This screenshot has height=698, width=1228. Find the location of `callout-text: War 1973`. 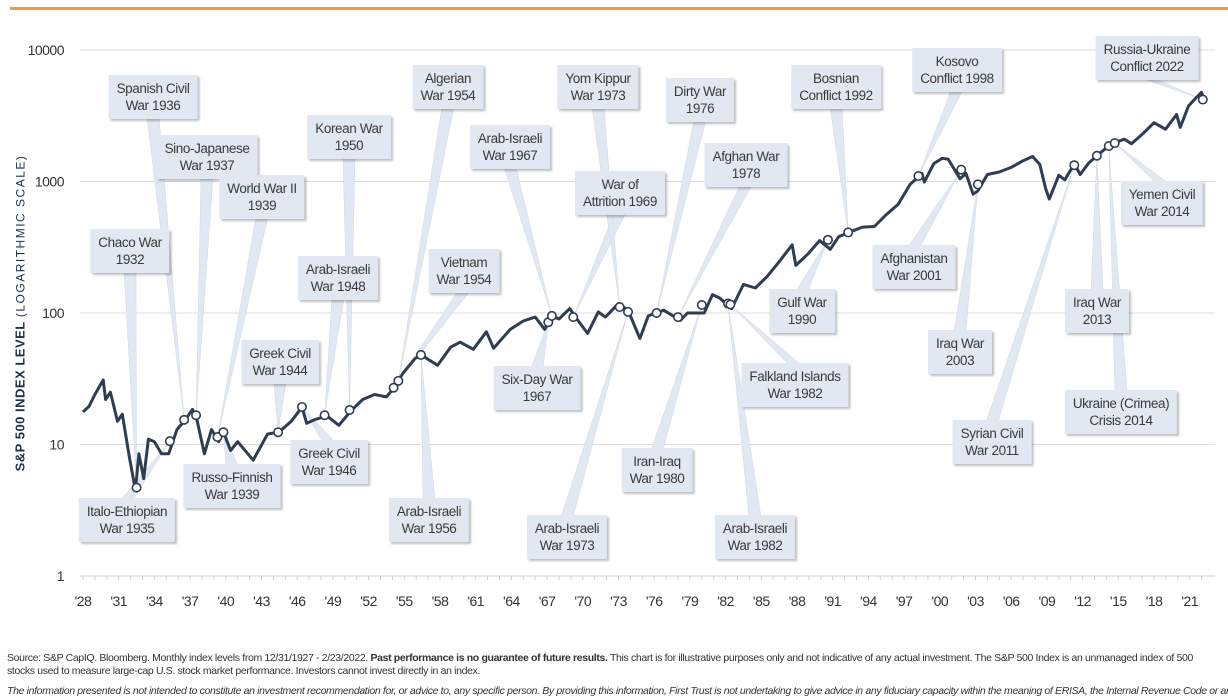

callout-text: War 1973 is located at coordinates (598, 95).